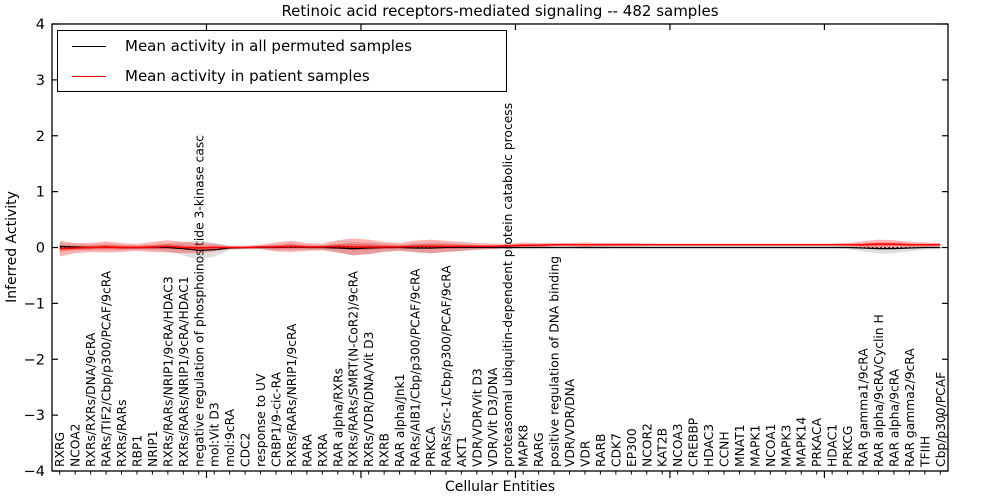  I want to click on y-tick-label: 0, so click(40, 249).